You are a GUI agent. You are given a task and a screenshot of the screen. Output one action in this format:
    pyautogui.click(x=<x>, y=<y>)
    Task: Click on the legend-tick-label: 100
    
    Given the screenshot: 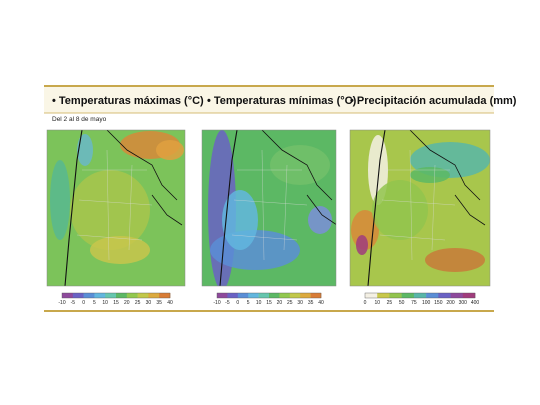 What is the action you would take?
    pyautogui.click(x=426, y=303)
    